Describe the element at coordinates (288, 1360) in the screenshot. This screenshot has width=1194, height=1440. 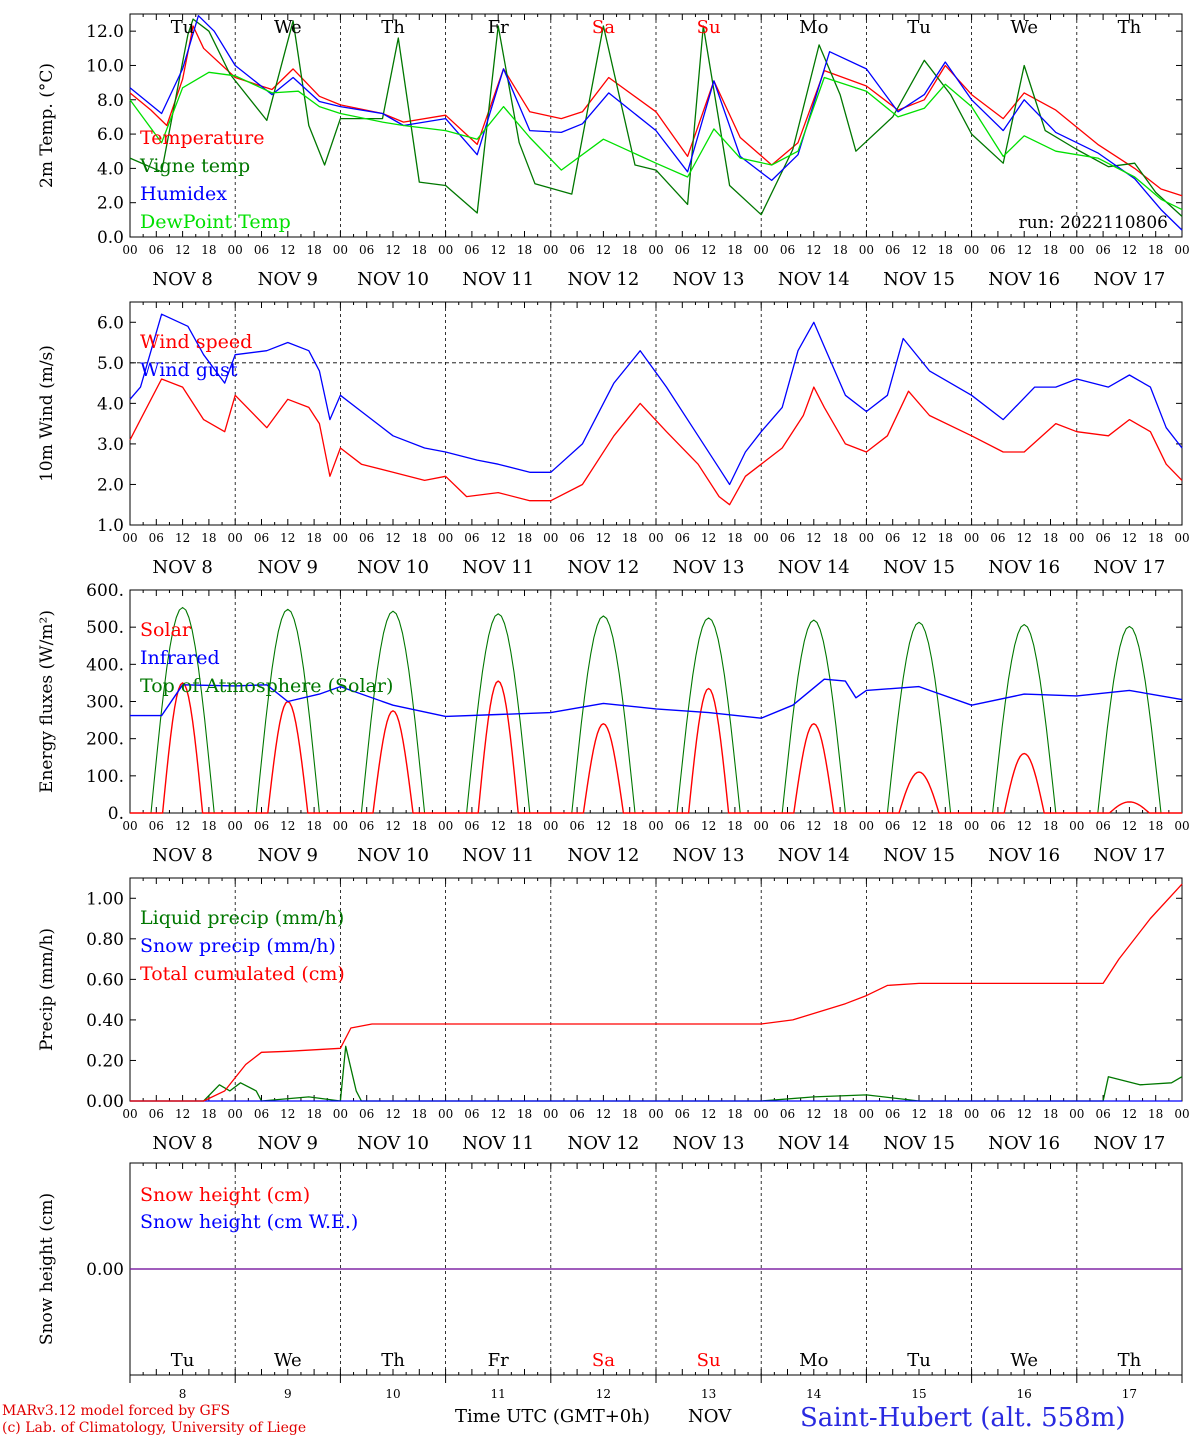
I see `weekday-label: We` at that location.